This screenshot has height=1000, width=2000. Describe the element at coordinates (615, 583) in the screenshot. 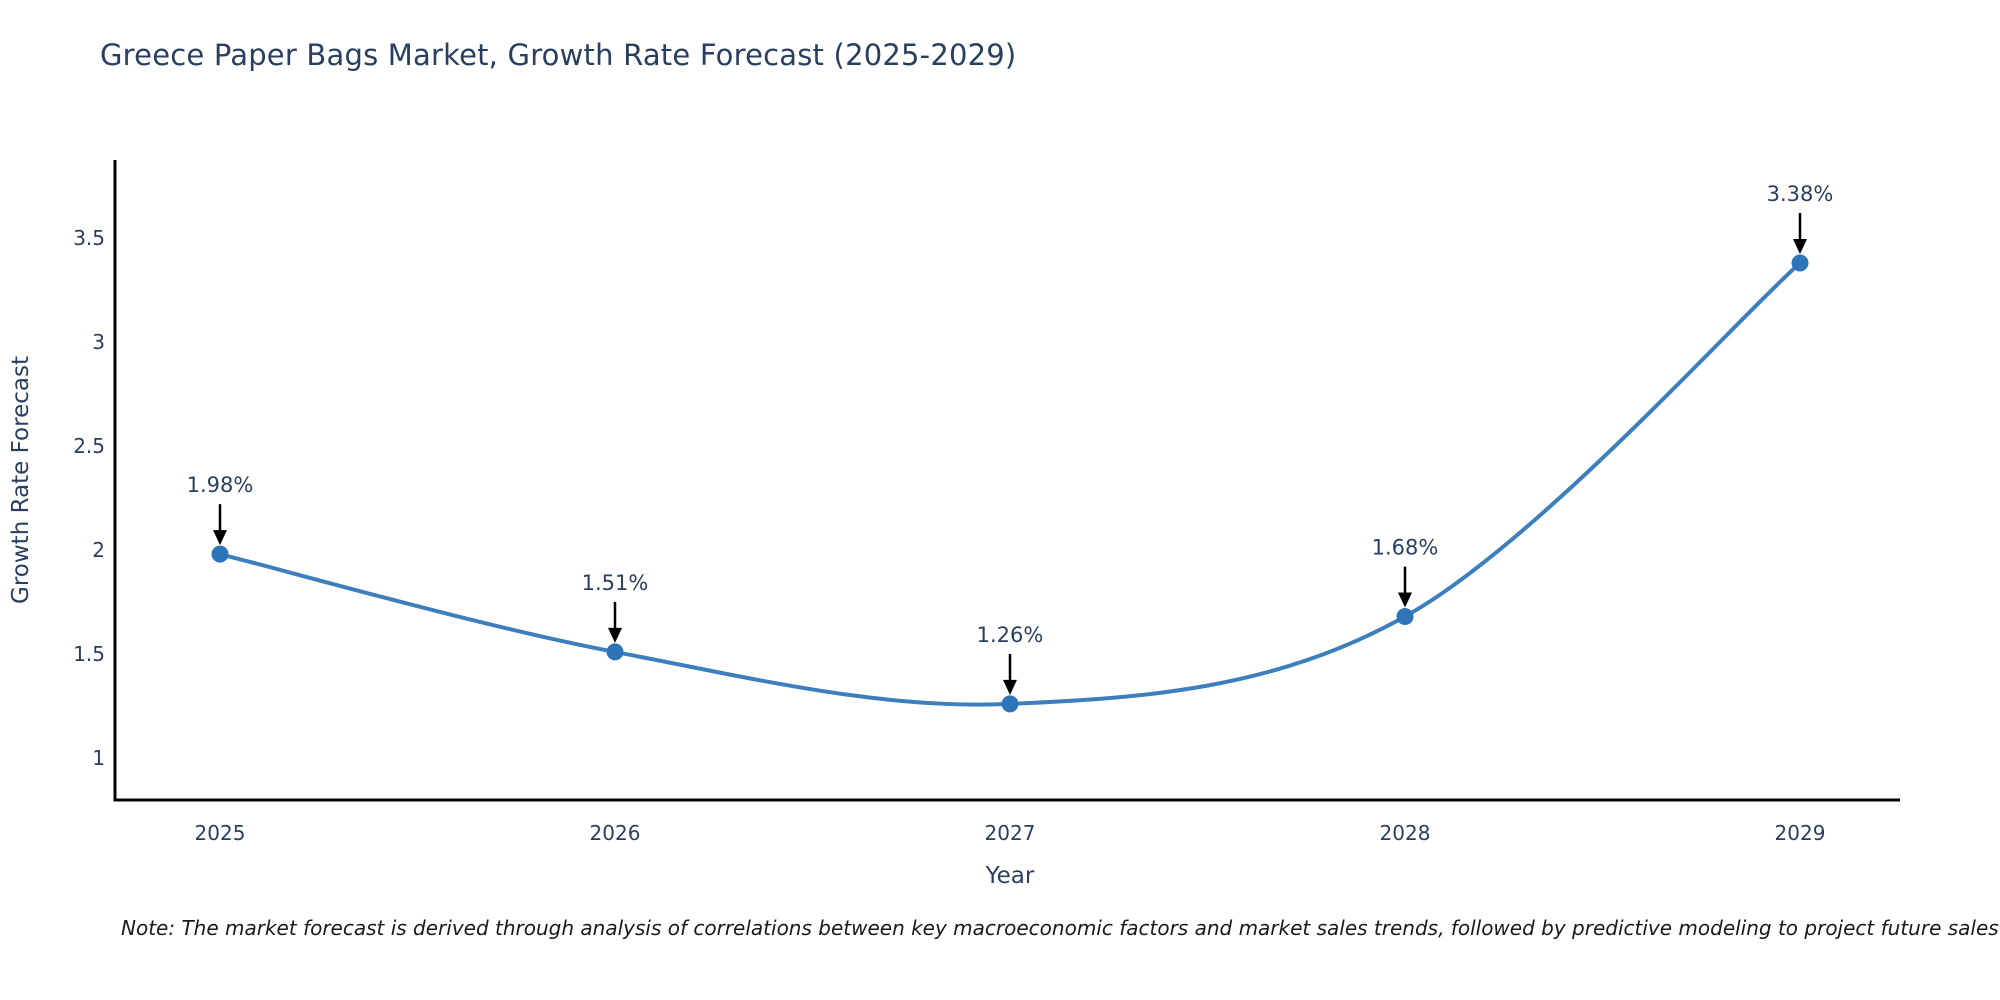

I see `annotation-label: 1.51%` at that location.